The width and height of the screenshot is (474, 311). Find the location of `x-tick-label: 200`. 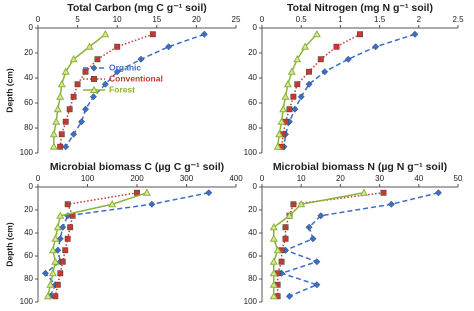

x-tick-label: 200 is located at coordinates (137, 178).